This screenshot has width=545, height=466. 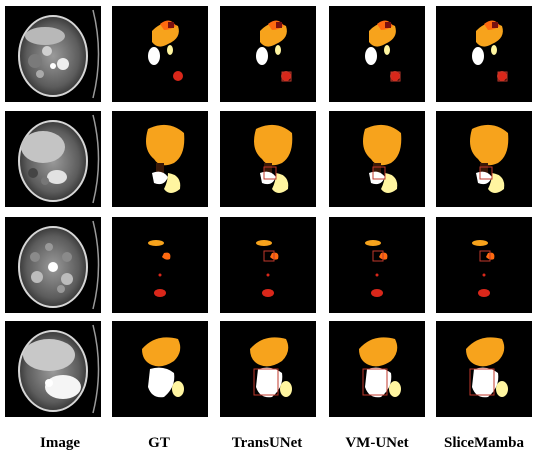 I want to click on label-transunet: TransUNet, so click(x=267, y=443).